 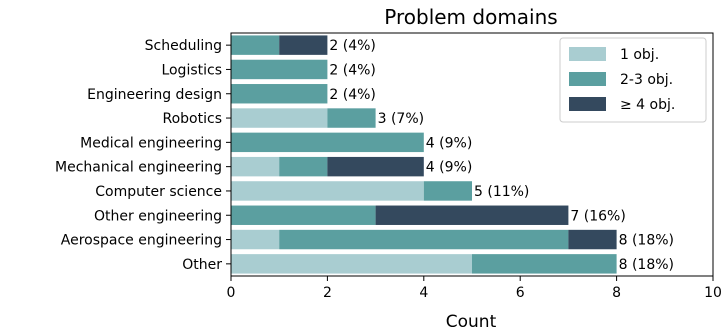 I want to click on legend-entry: 2-3 obj., so click(x=646, y=80).